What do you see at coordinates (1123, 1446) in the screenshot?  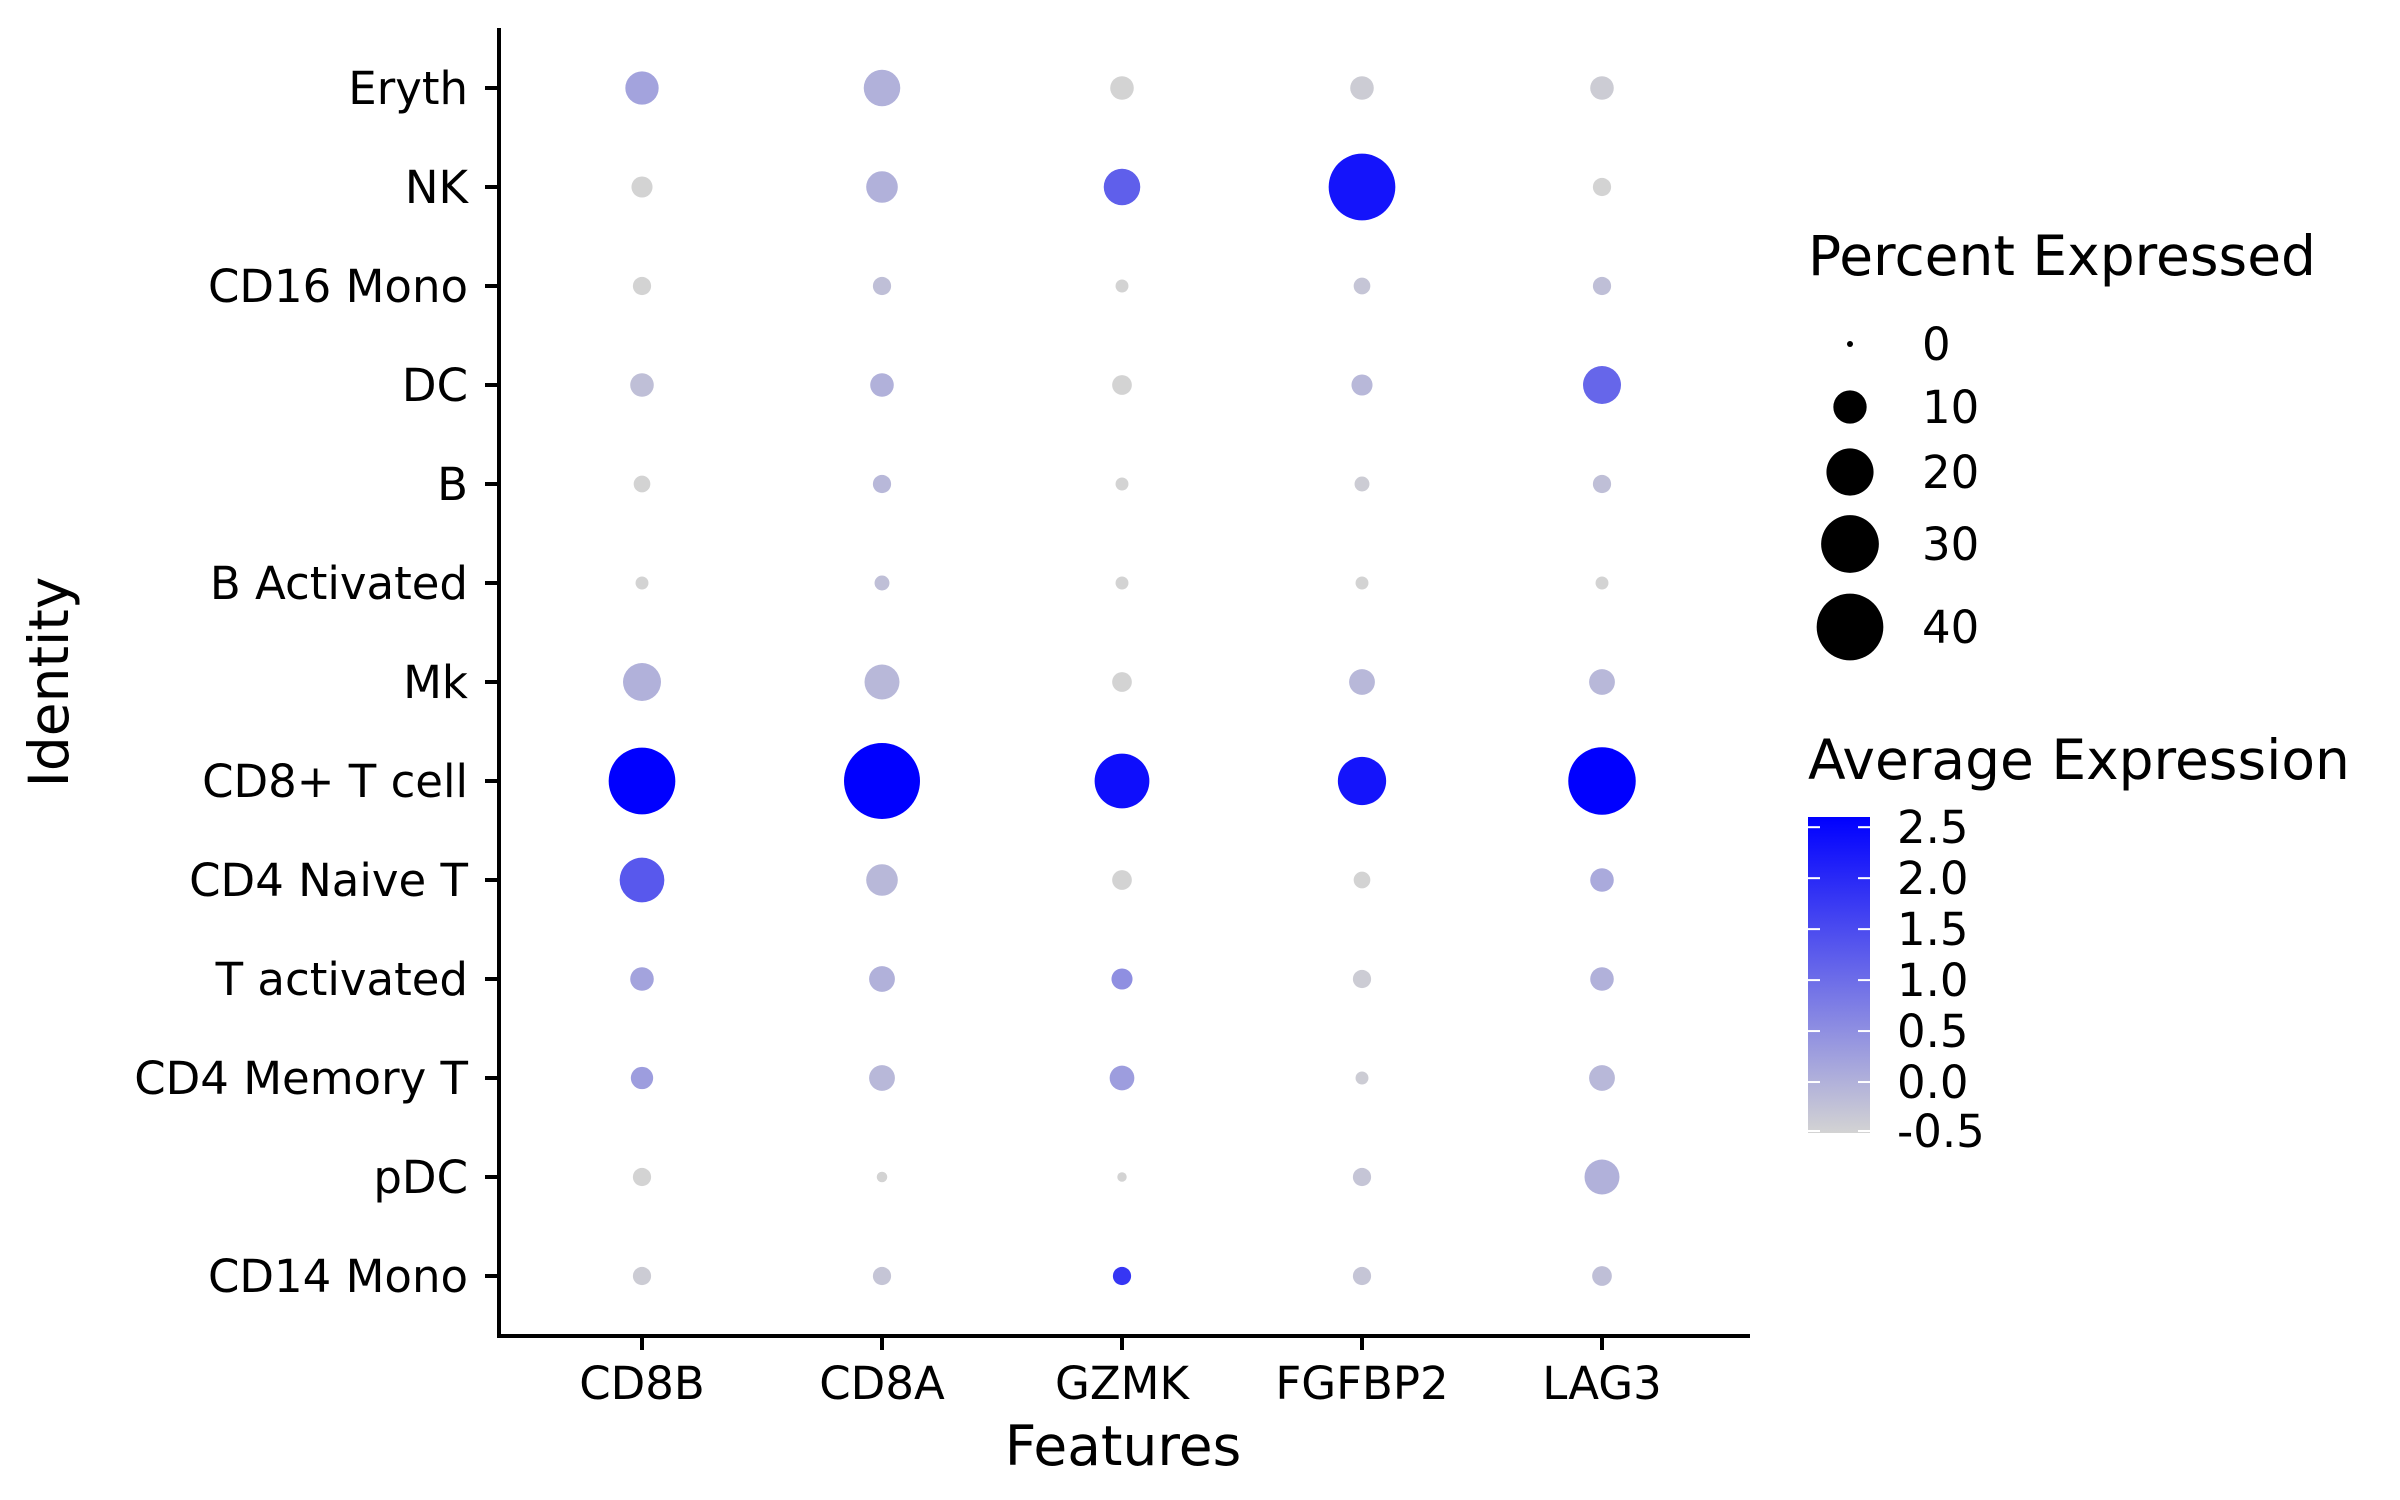 I see `x-axis-title: Features` at bounding box center [1123, 1446].